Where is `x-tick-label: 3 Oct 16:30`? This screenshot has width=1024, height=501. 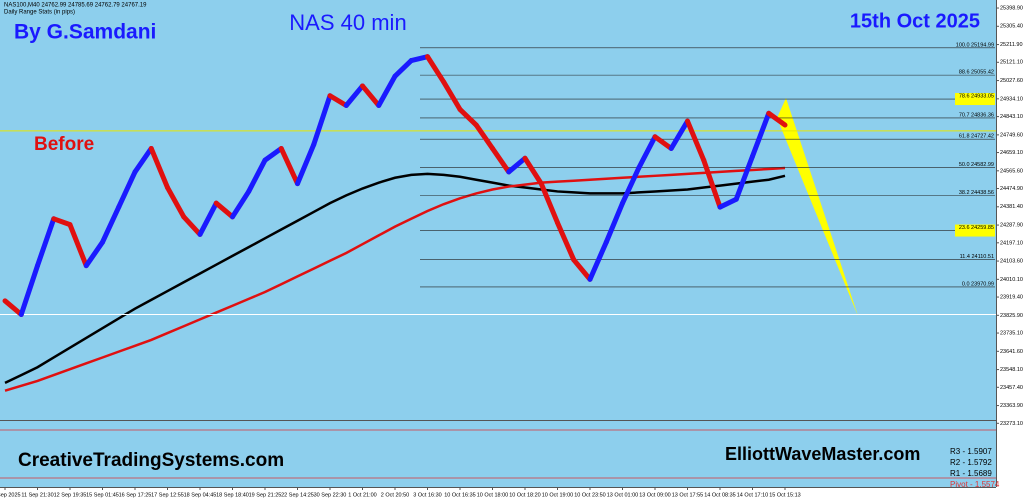
x-tick-label: 3 Oct 16:30 is located at coordinates (427, 495).